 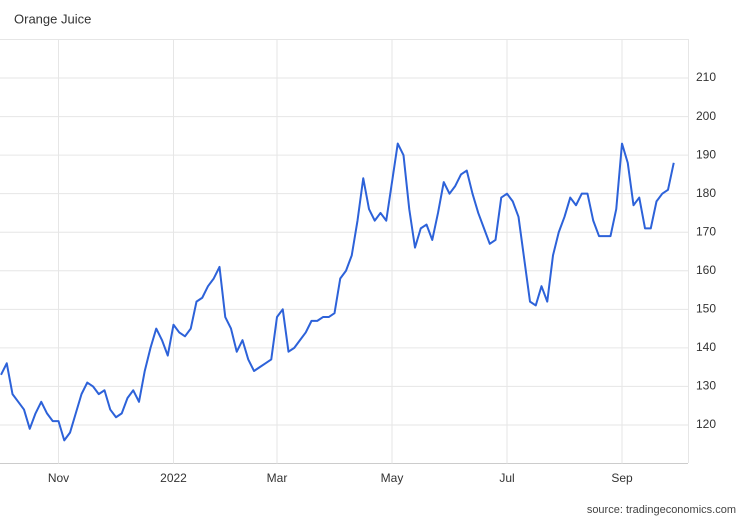 I want to click on x-tick-label: Sep, so click(x=622, y=478).